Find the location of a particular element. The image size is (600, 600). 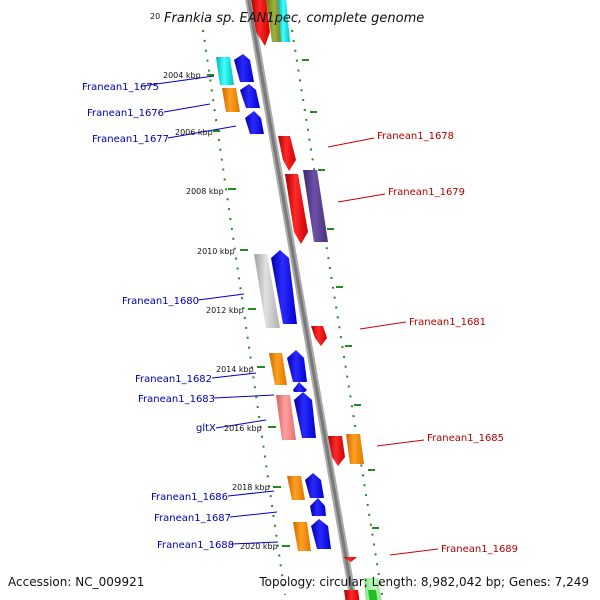

gene-1677-blue is located at coordinates (254, 122).